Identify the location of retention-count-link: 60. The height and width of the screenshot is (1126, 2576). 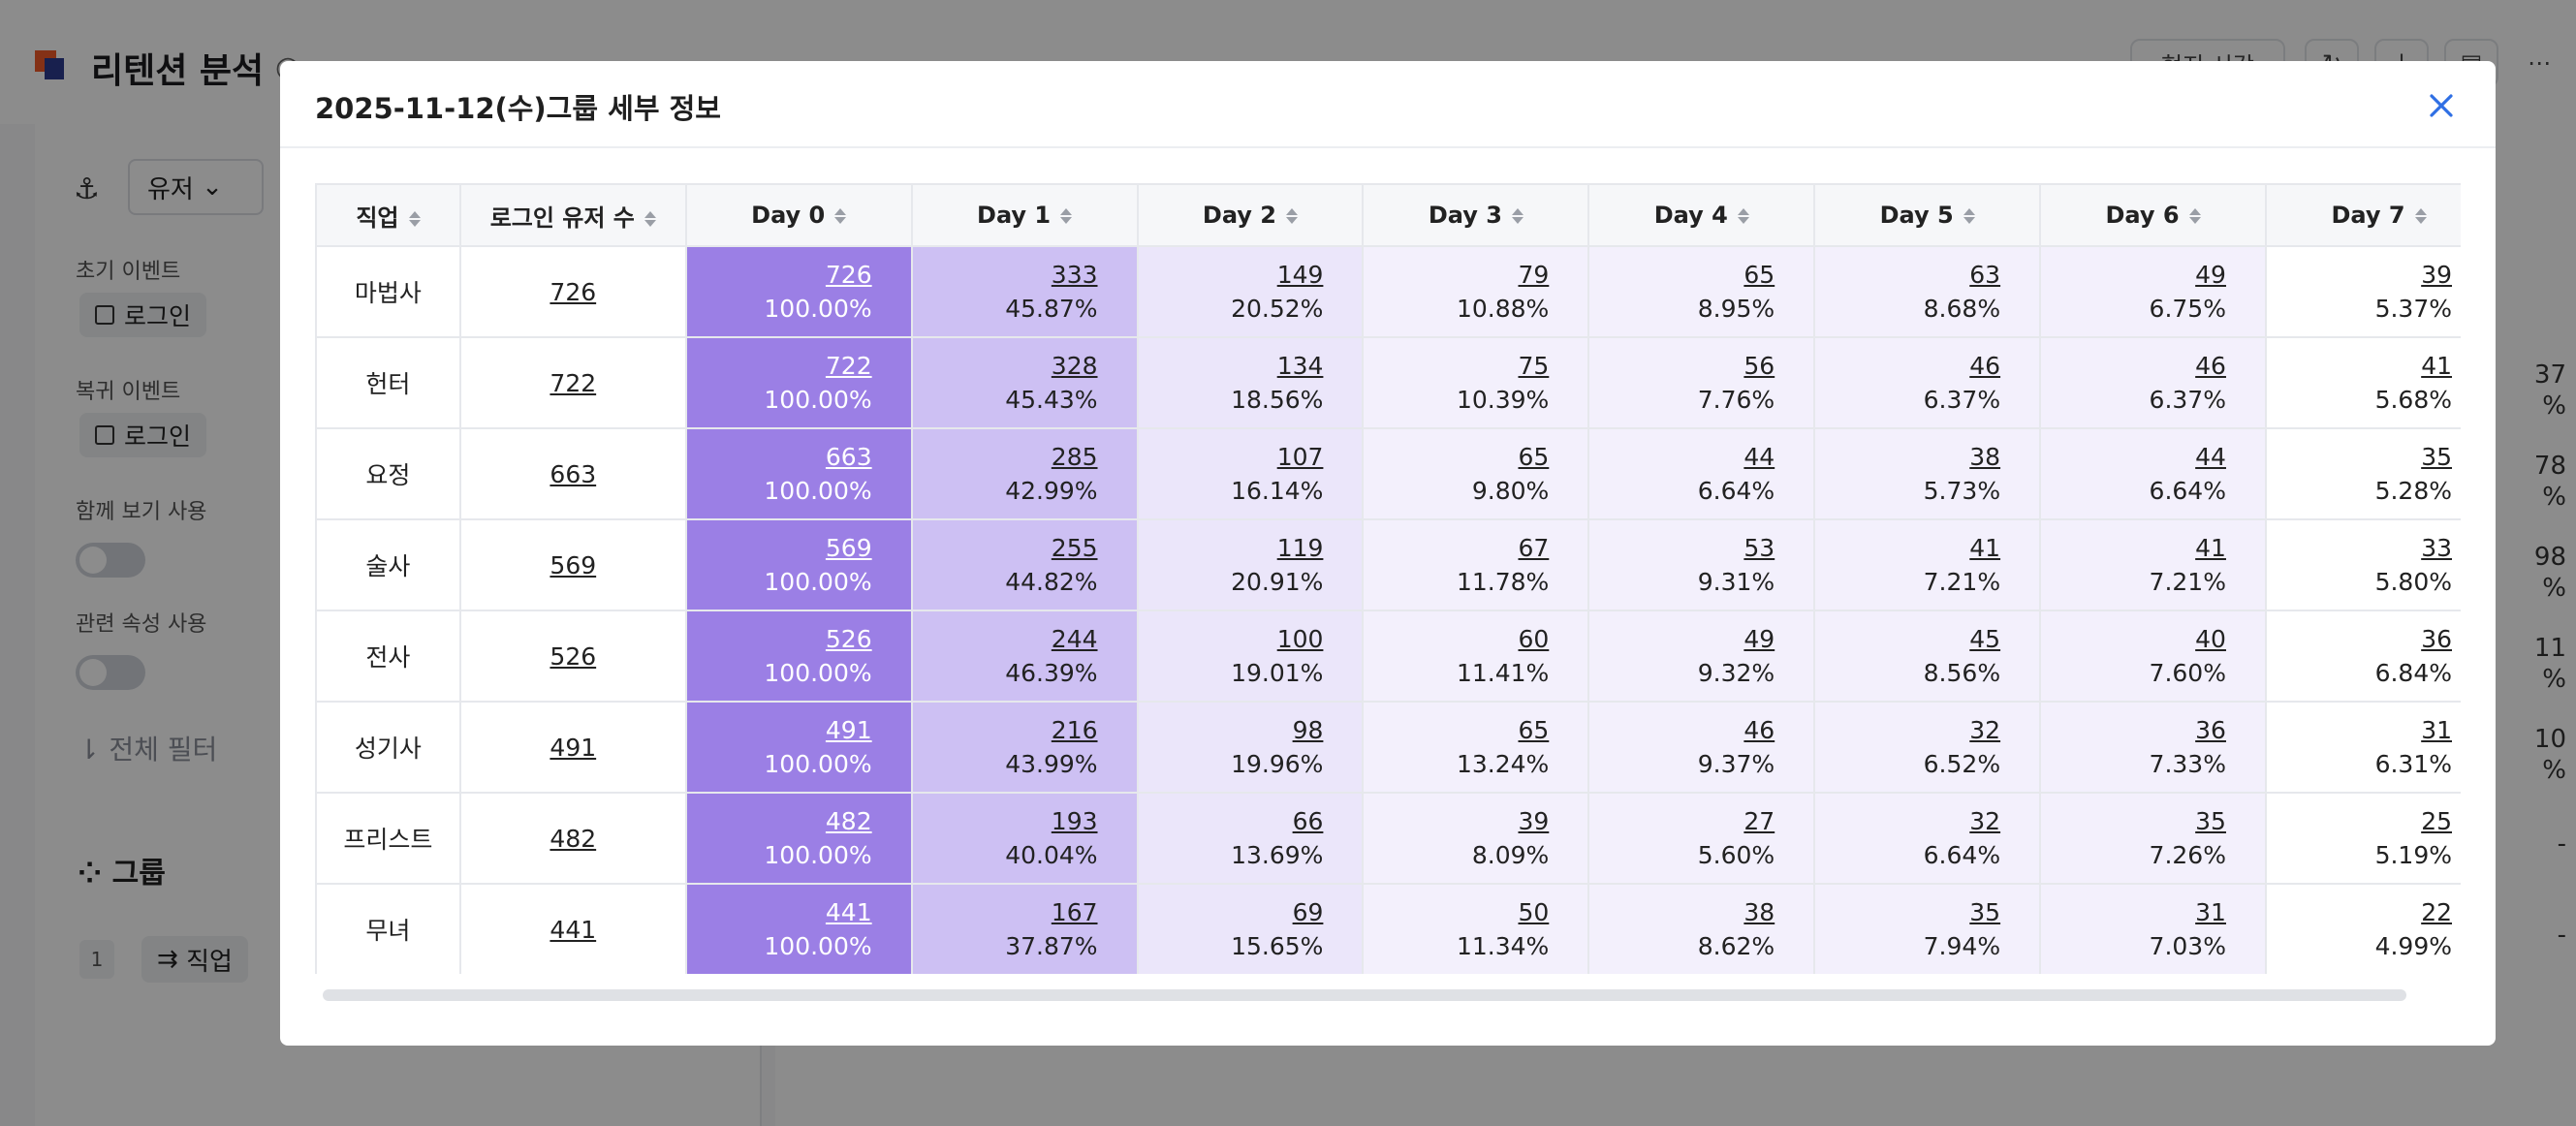
(1534, 639).